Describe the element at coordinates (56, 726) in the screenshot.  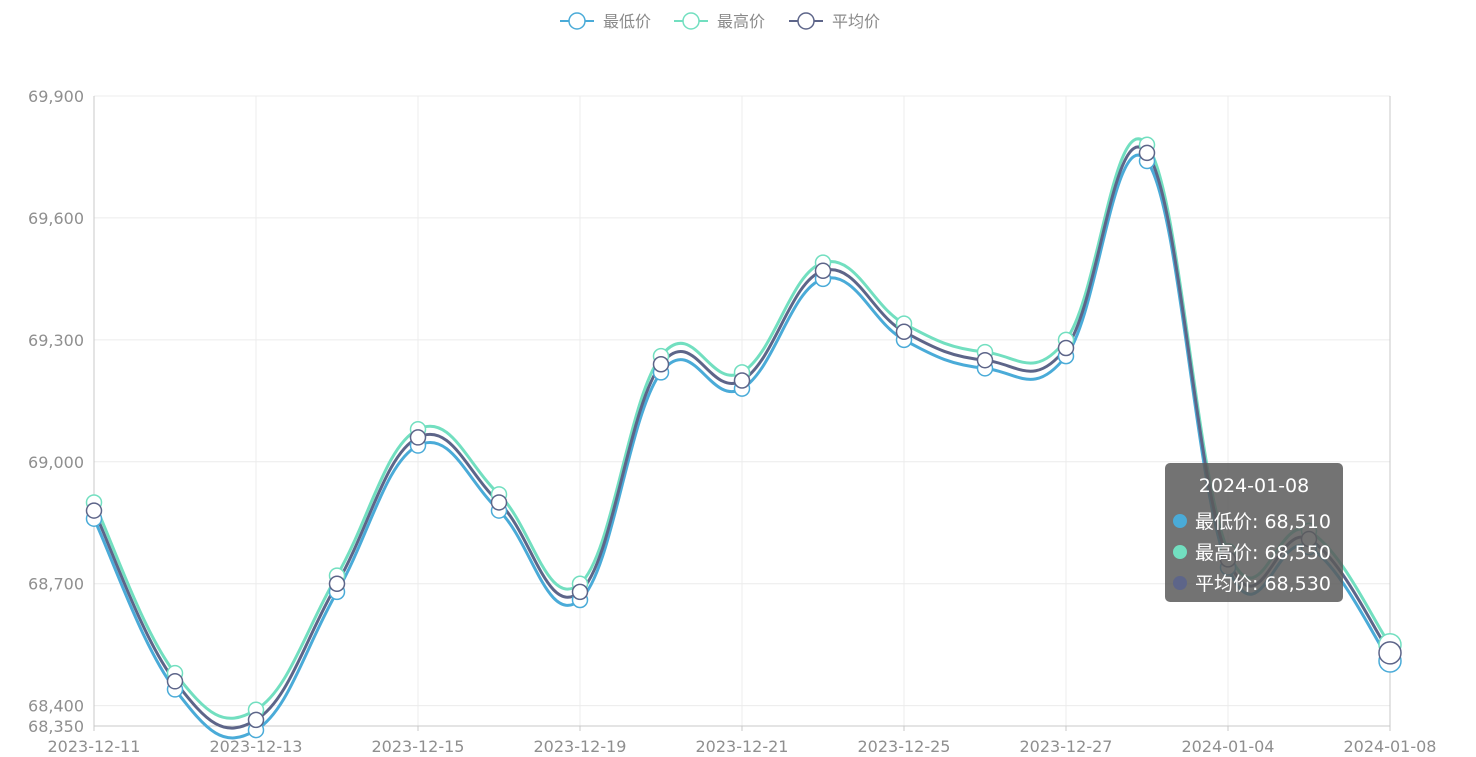
I see `y-tick-label: 68,350` at that location.